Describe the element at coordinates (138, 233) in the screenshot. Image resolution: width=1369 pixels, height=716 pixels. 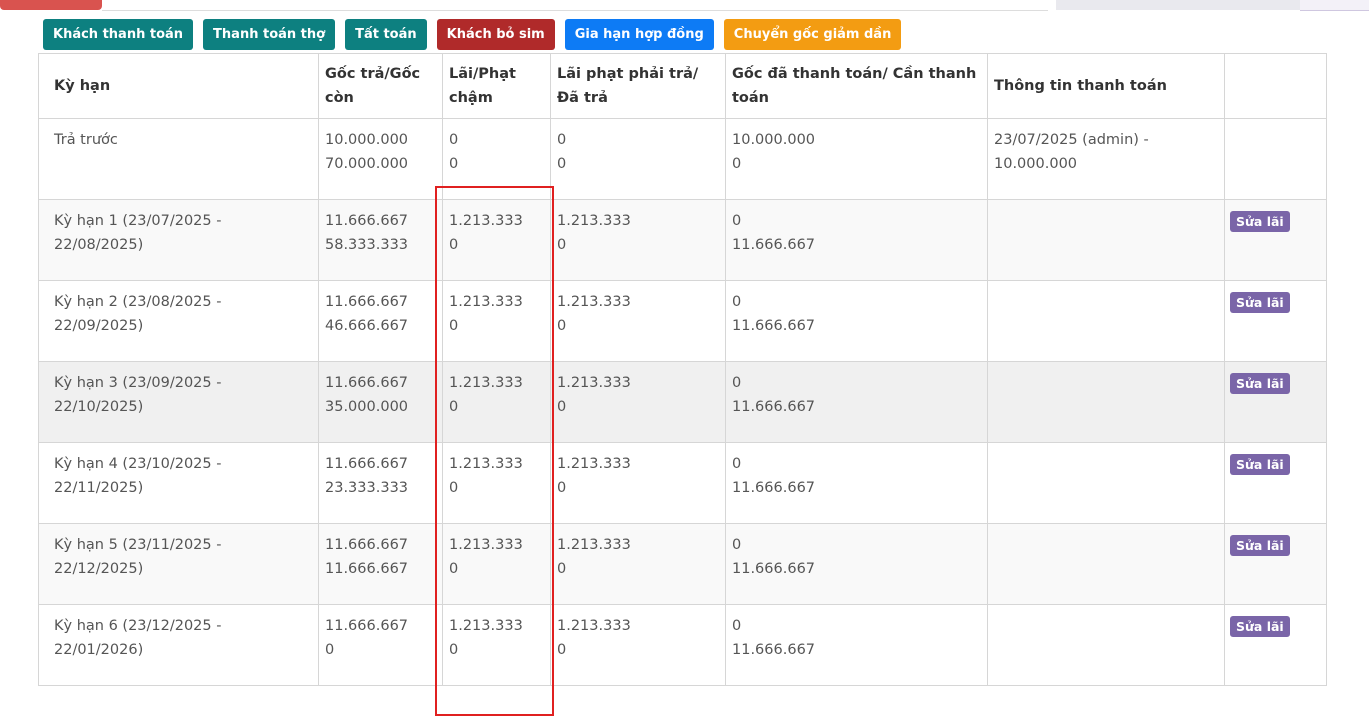
I see `term-label: Kỳ hạn 1 (23/07/2025 - 22/08/2025)` at that location.